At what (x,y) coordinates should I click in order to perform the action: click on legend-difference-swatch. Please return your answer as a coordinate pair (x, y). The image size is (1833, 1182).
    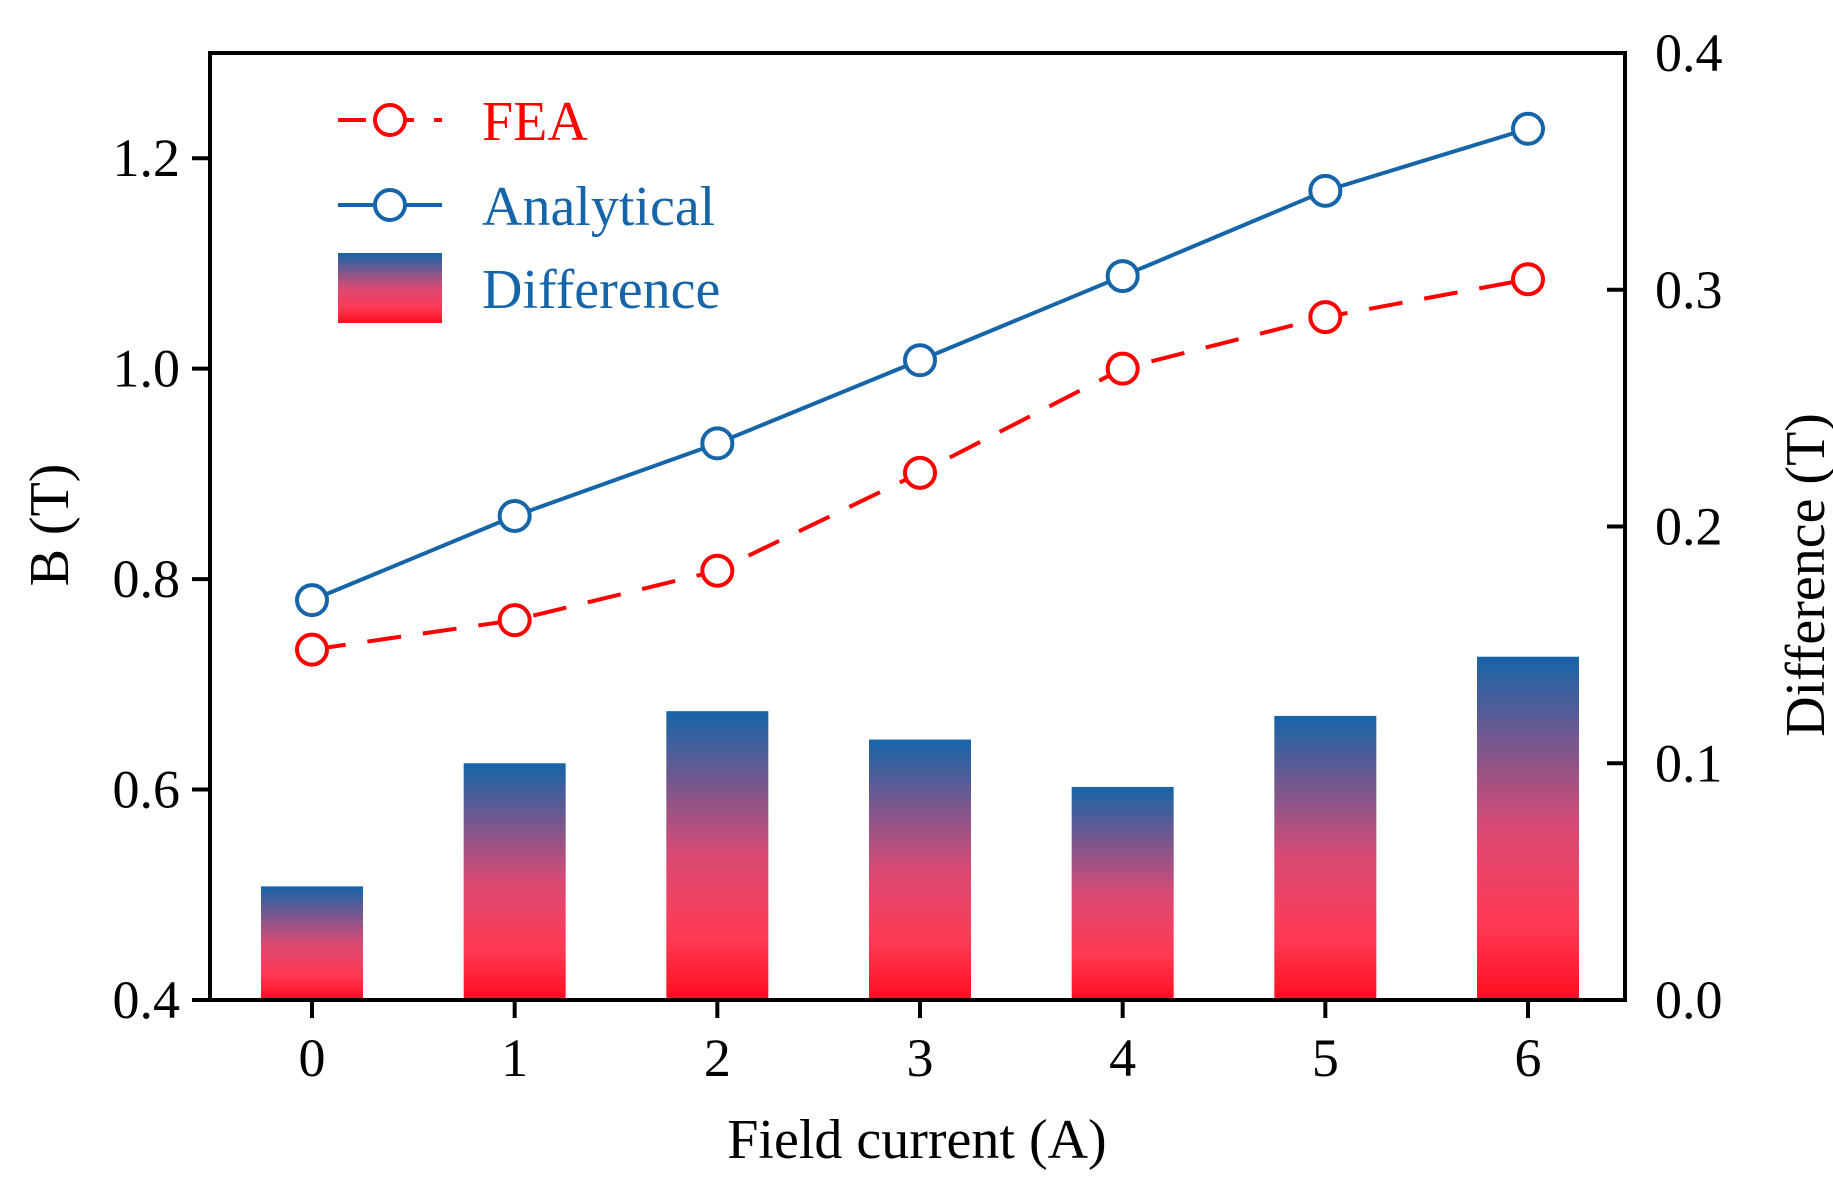
    Looking at the image, I should click on (390, 288).